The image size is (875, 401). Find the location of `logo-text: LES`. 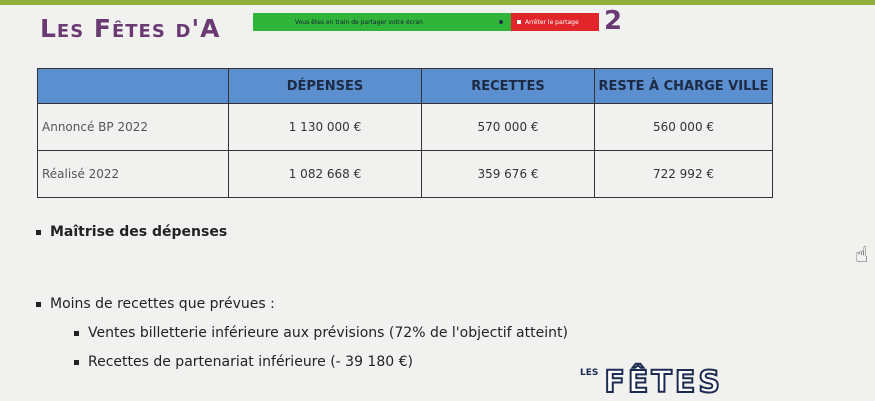

logo-text: LES is located at coordinates (589, 373).